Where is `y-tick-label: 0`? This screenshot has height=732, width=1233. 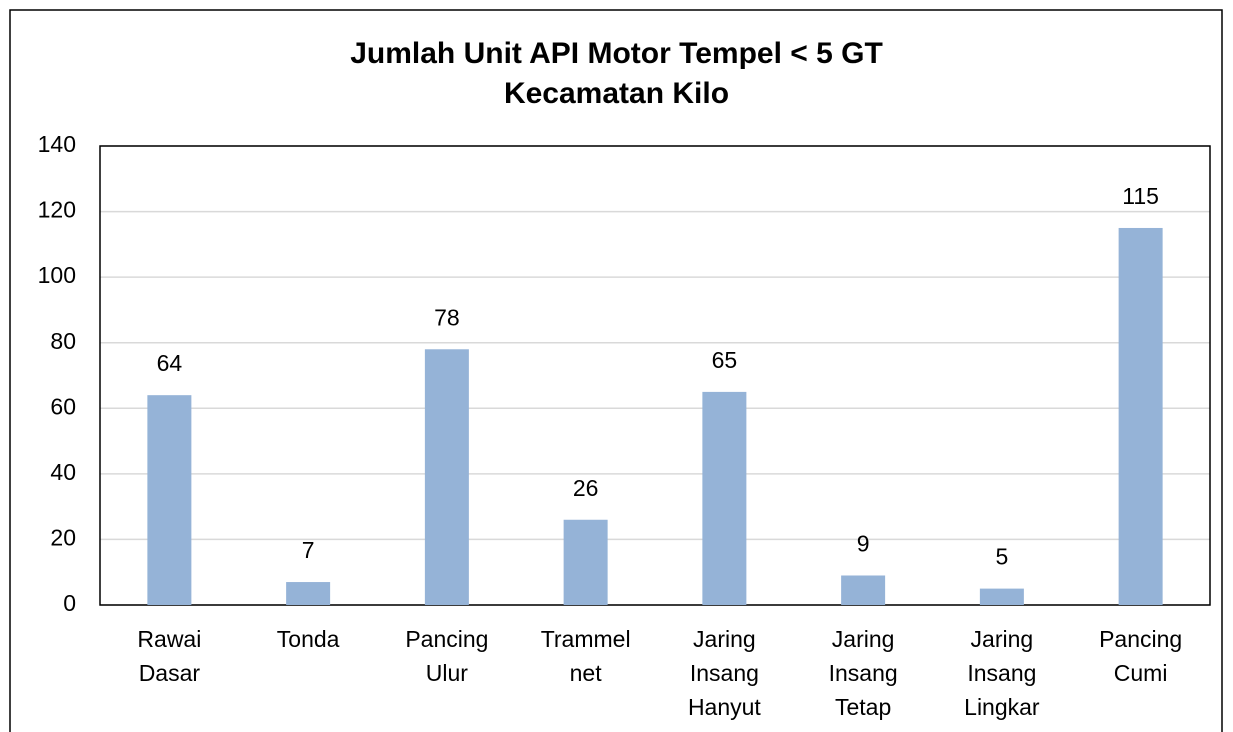
y-tick-label: 0 is located at coordinates (69, 603).